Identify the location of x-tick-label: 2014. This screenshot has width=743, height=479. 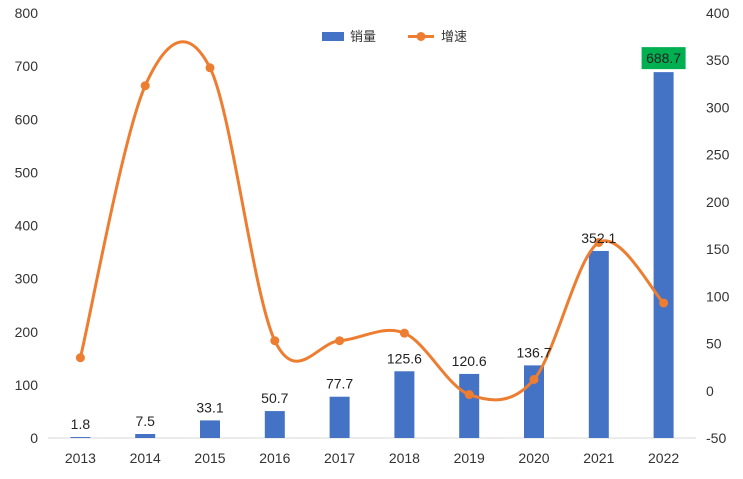
(145, 458).